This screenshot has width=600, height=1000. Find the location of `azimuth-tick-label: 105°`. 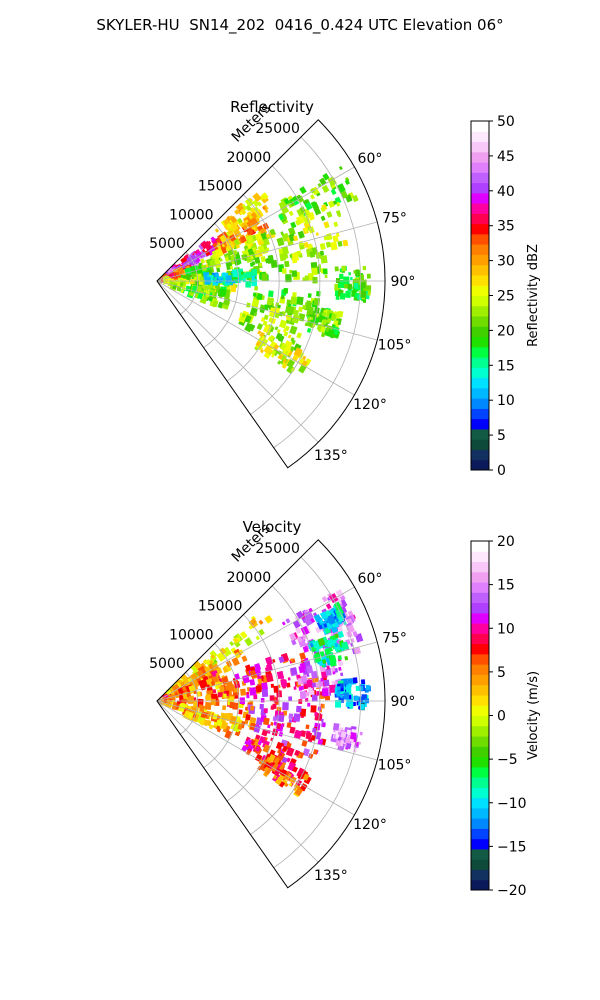

azimuth-tick-label: 105° is located at coordinates (395, 346).